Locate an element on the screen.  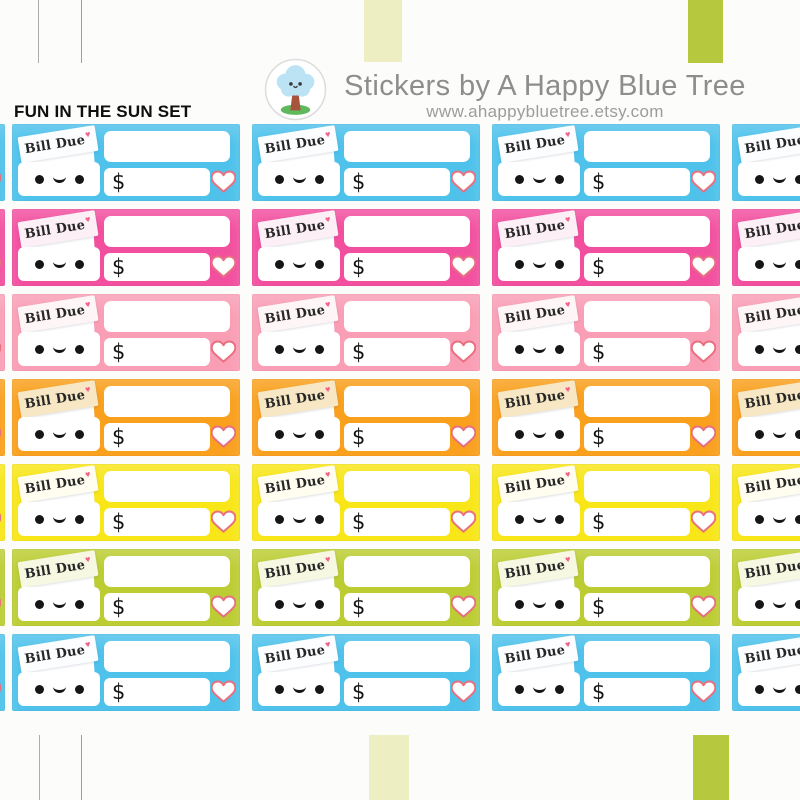
washi-tape-yellow-top is located at coordinates (383, 31).